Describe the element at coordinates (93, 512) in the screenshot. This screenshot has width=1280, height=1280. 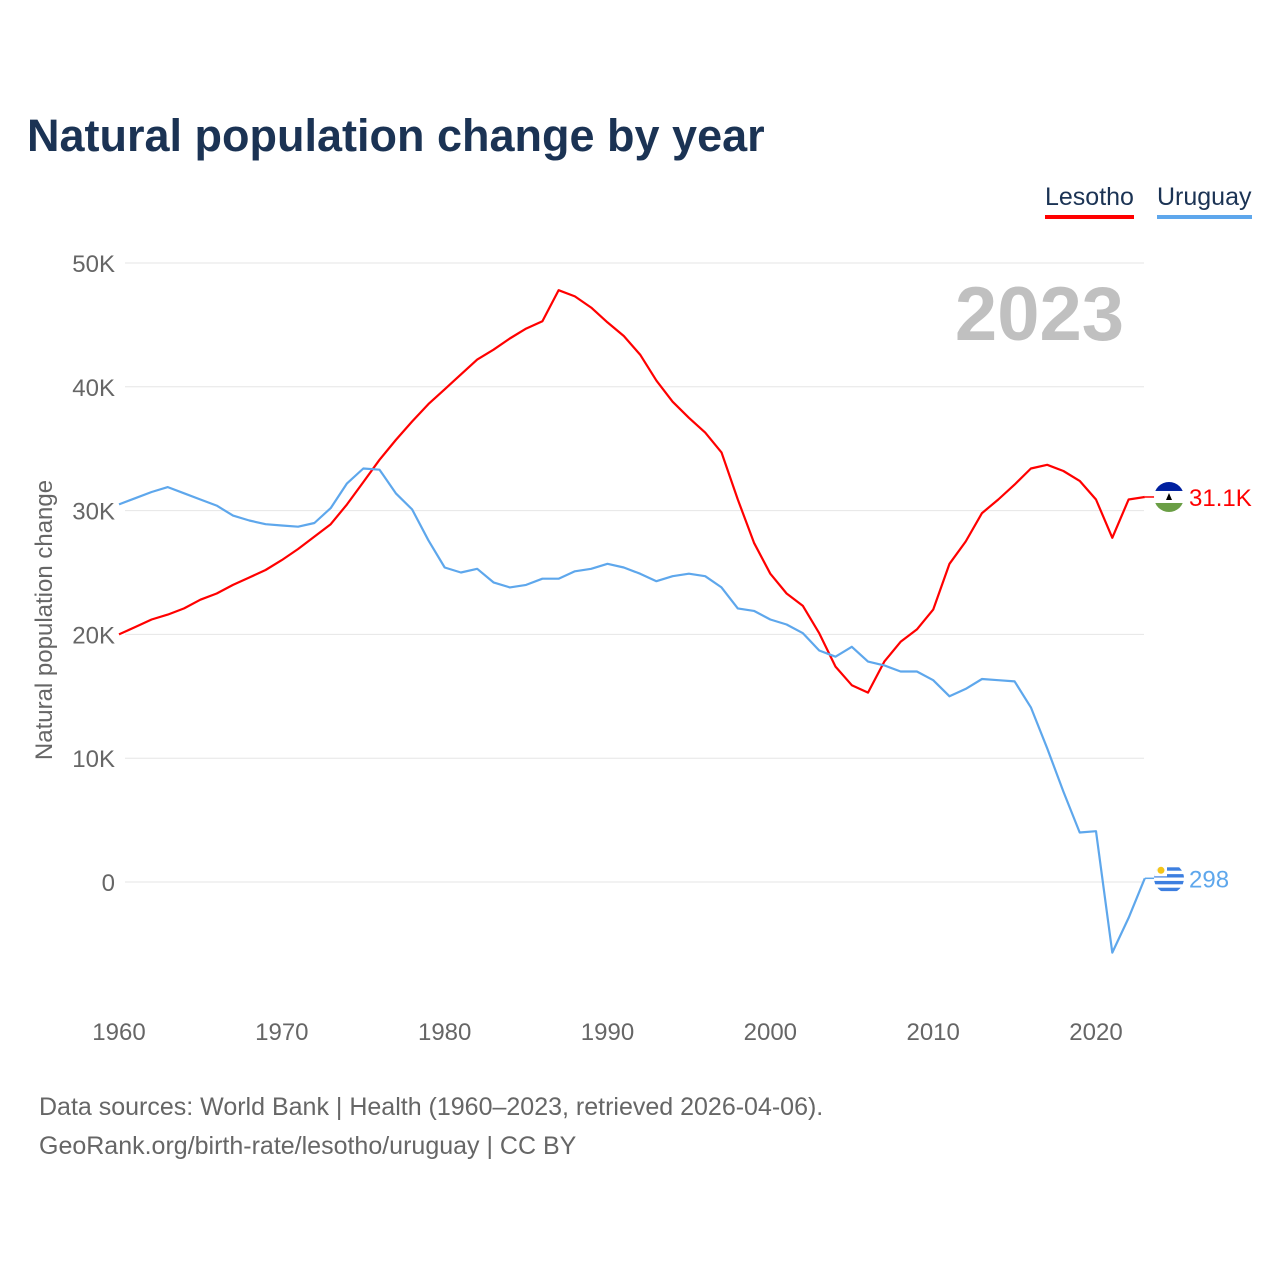
I see `y-tick-label: 30K` at that location.